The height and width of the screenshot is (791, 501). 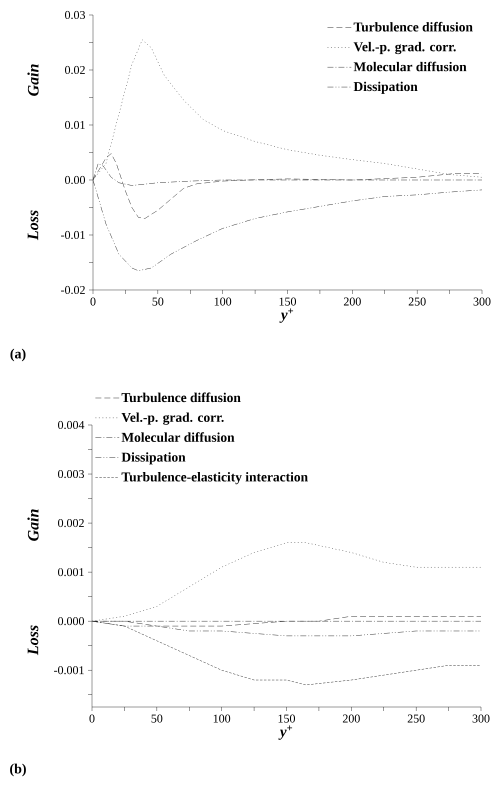 What do you see at coordinates (71, 621) in the screenshot?
I see `y-tick-label: 0.000` at bounding box center [71, 621].